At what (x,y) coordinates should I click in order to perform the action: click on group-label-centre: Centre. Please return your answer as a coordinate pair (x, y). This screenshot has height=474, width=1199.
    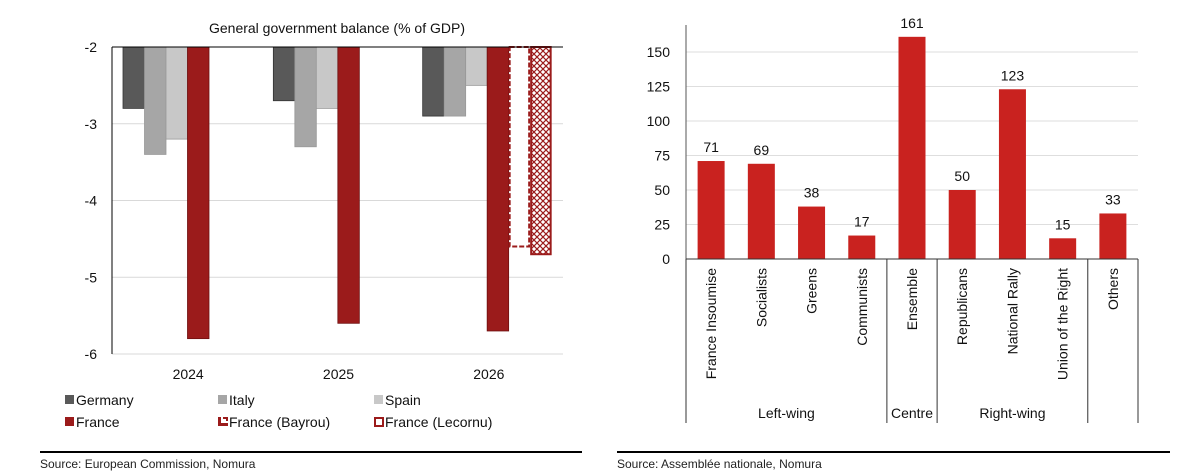
    Looking at the image, I should click on (912, 413).